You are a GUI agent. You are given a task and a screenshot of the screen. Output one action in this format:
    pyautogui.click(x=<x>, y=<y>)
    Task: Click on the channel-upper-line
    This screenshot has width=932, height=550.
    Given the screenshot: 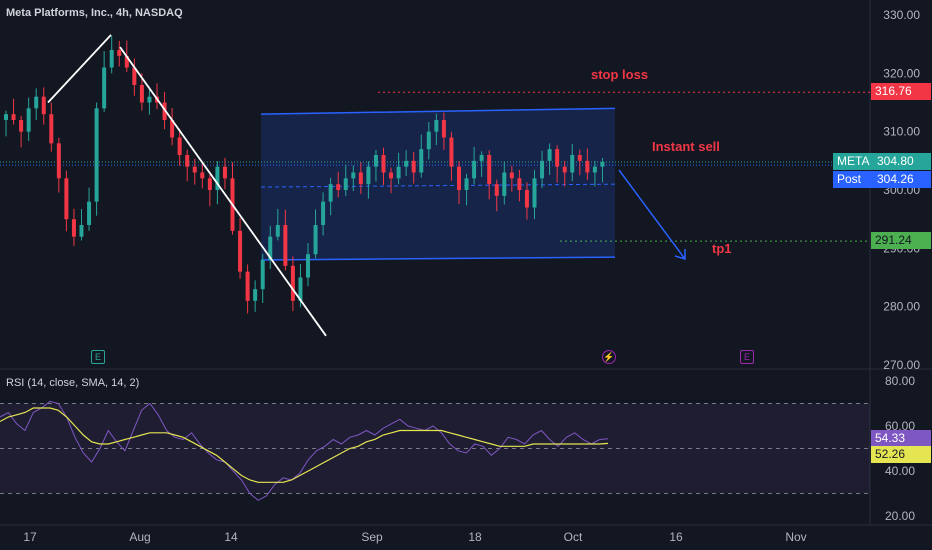 What is the action you would take?
    pyautogui.click(x=438, y=111)
    